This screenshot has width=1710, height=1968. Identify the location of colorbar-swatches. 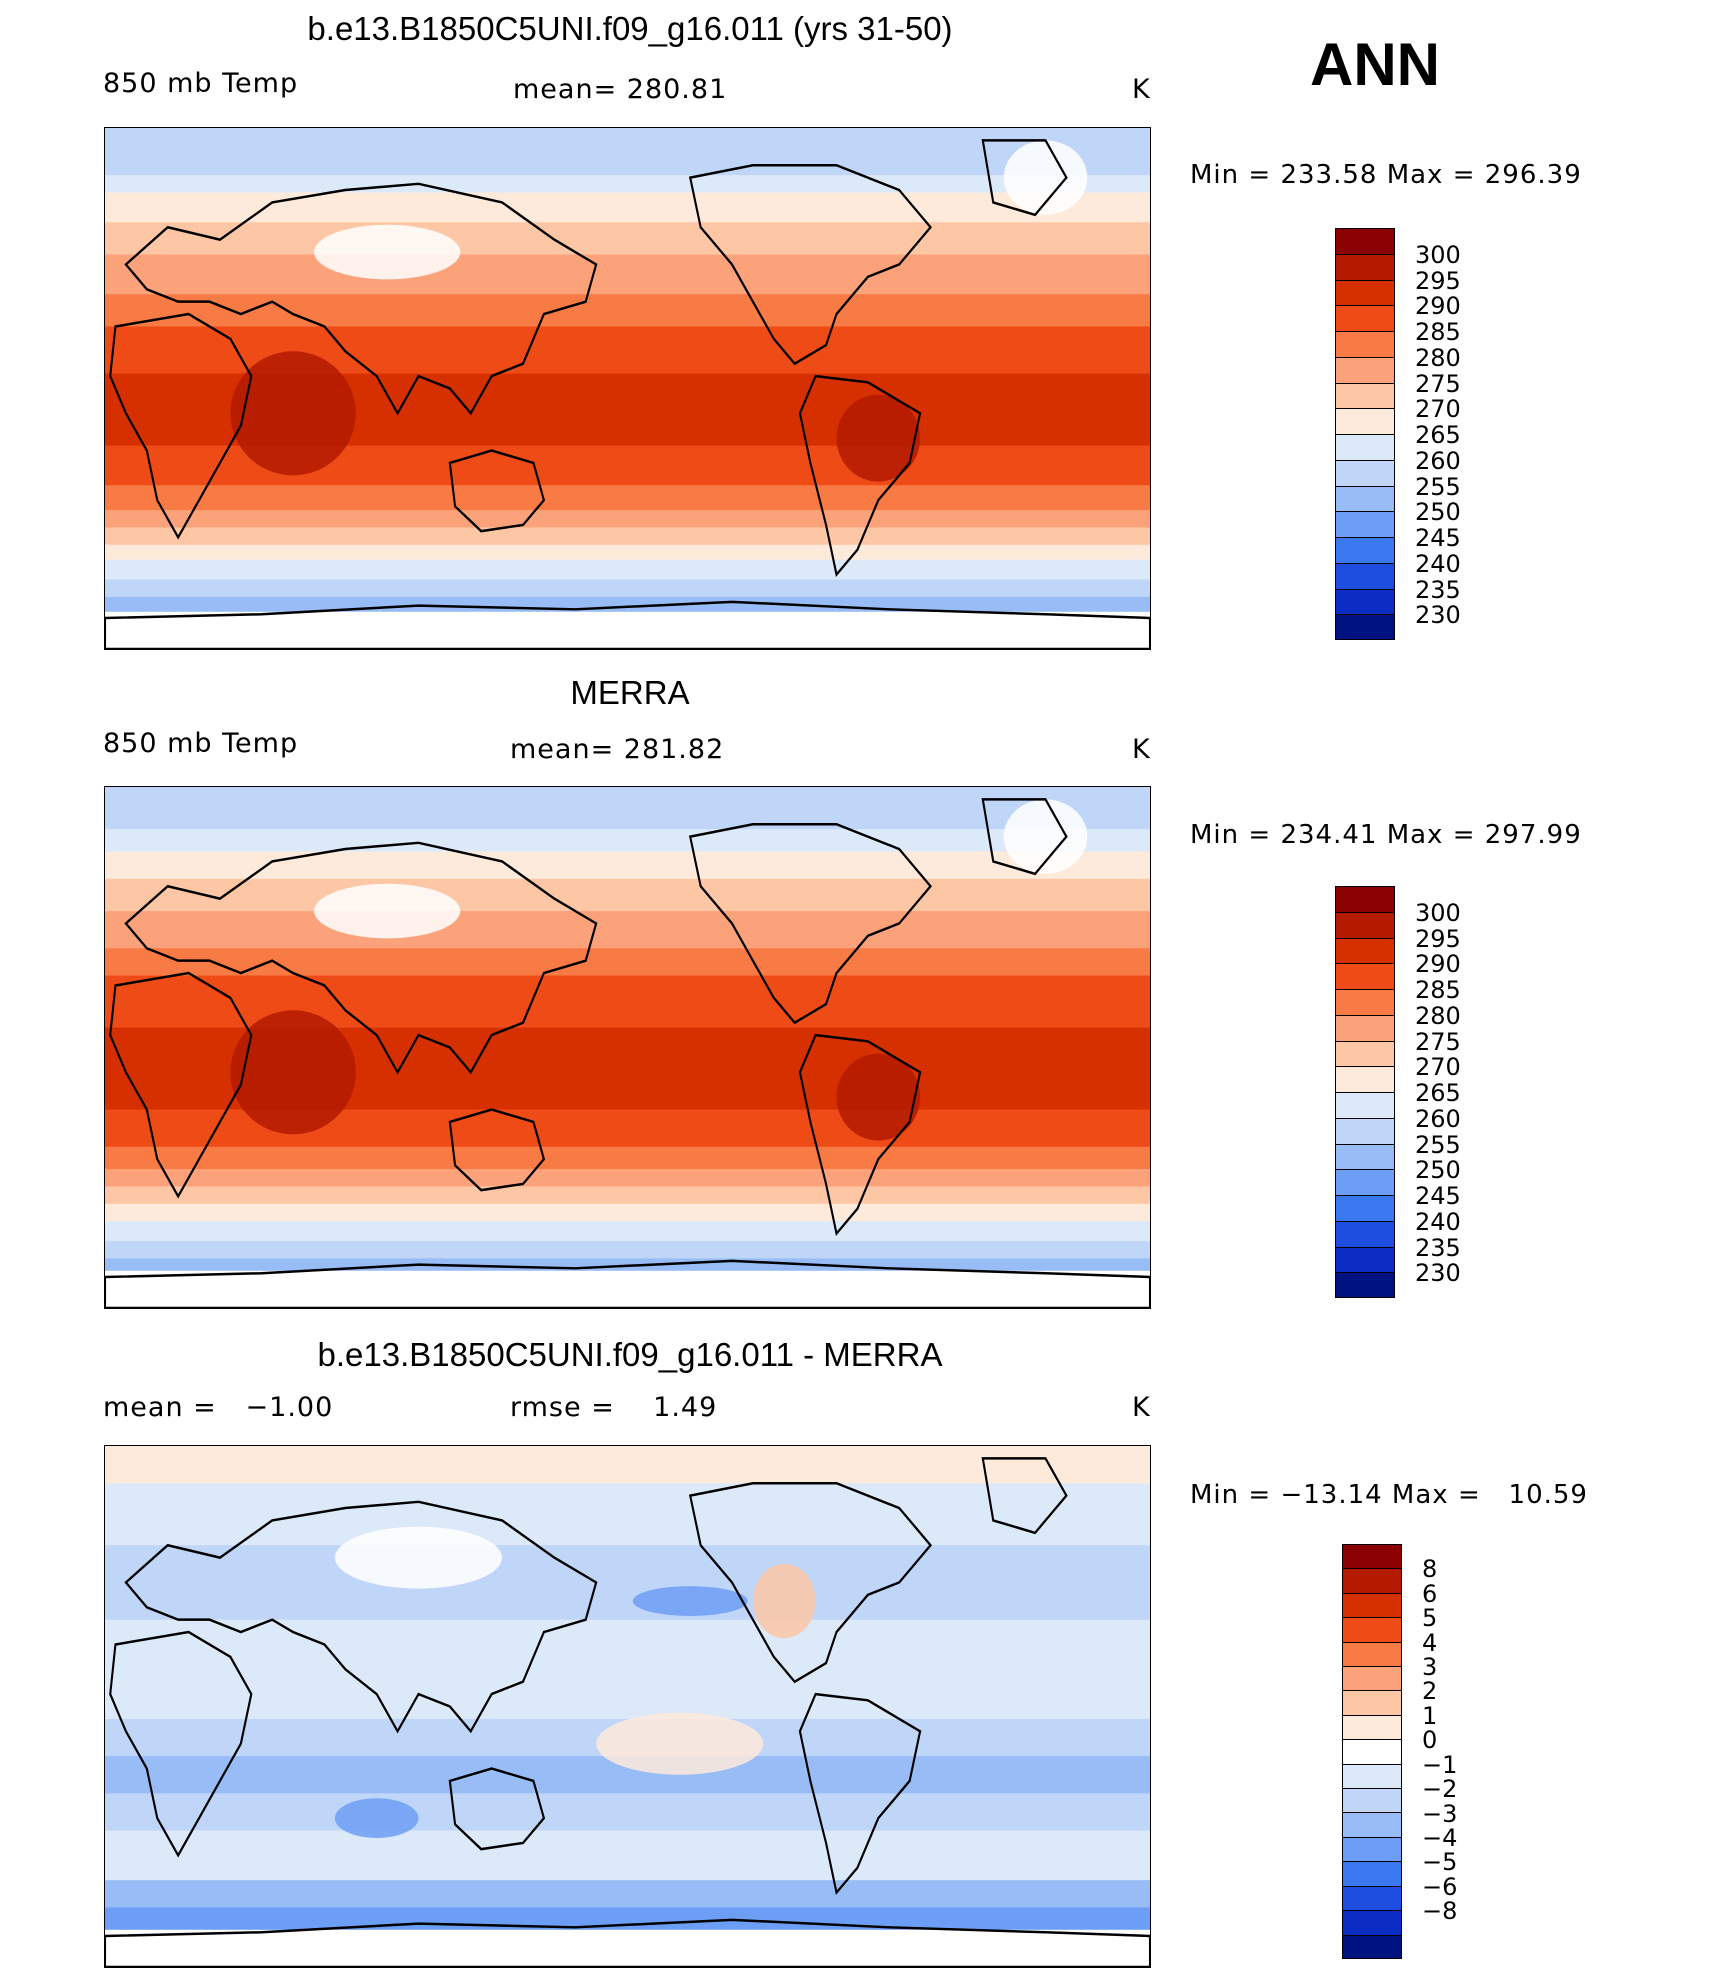
(1372, 1751).